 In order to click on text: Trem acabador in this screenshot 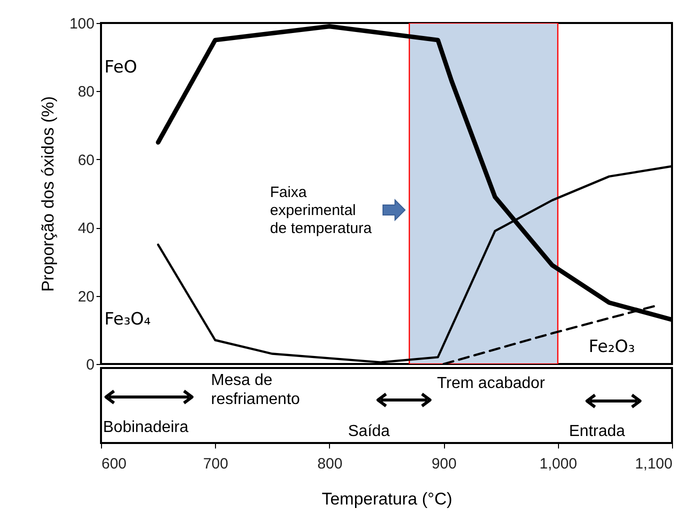, I will do `click(491, 383)`.